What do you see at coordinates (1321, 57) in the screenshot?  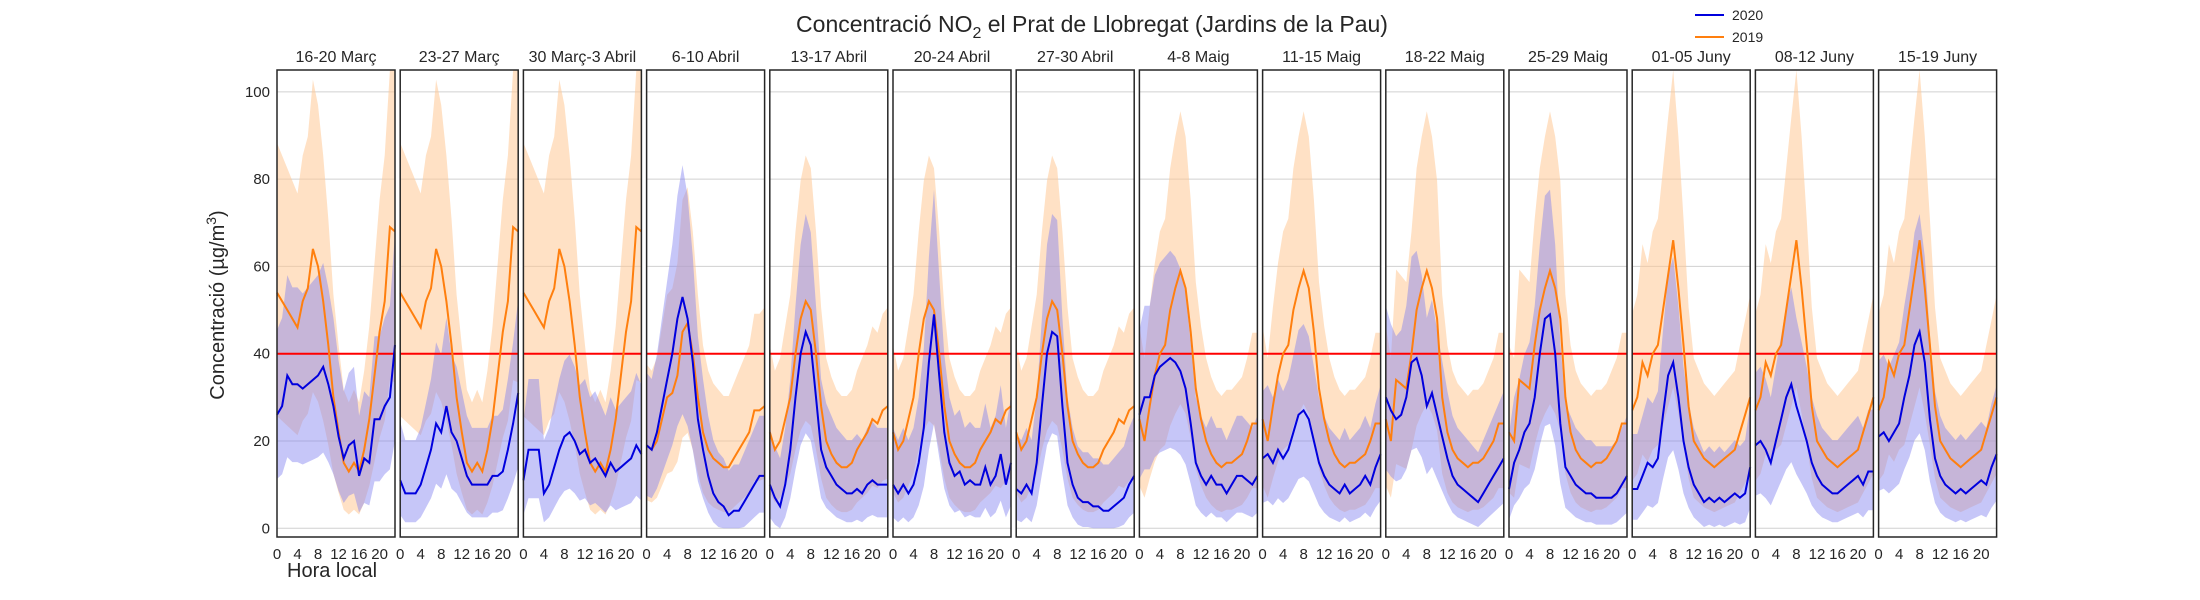 I see `panel-title: 11-15 Maig` at bounding box center [1321, 57].